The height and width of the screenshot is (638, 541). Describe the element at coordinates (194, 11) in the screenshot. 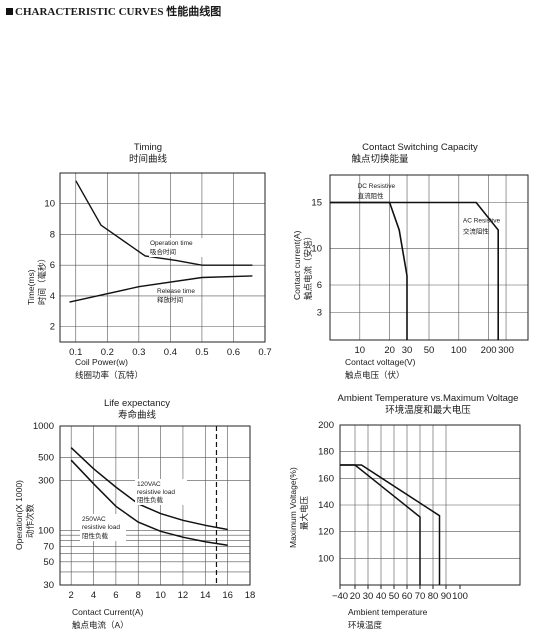

I see `header-title-cn: 性能曲线图` at that location.